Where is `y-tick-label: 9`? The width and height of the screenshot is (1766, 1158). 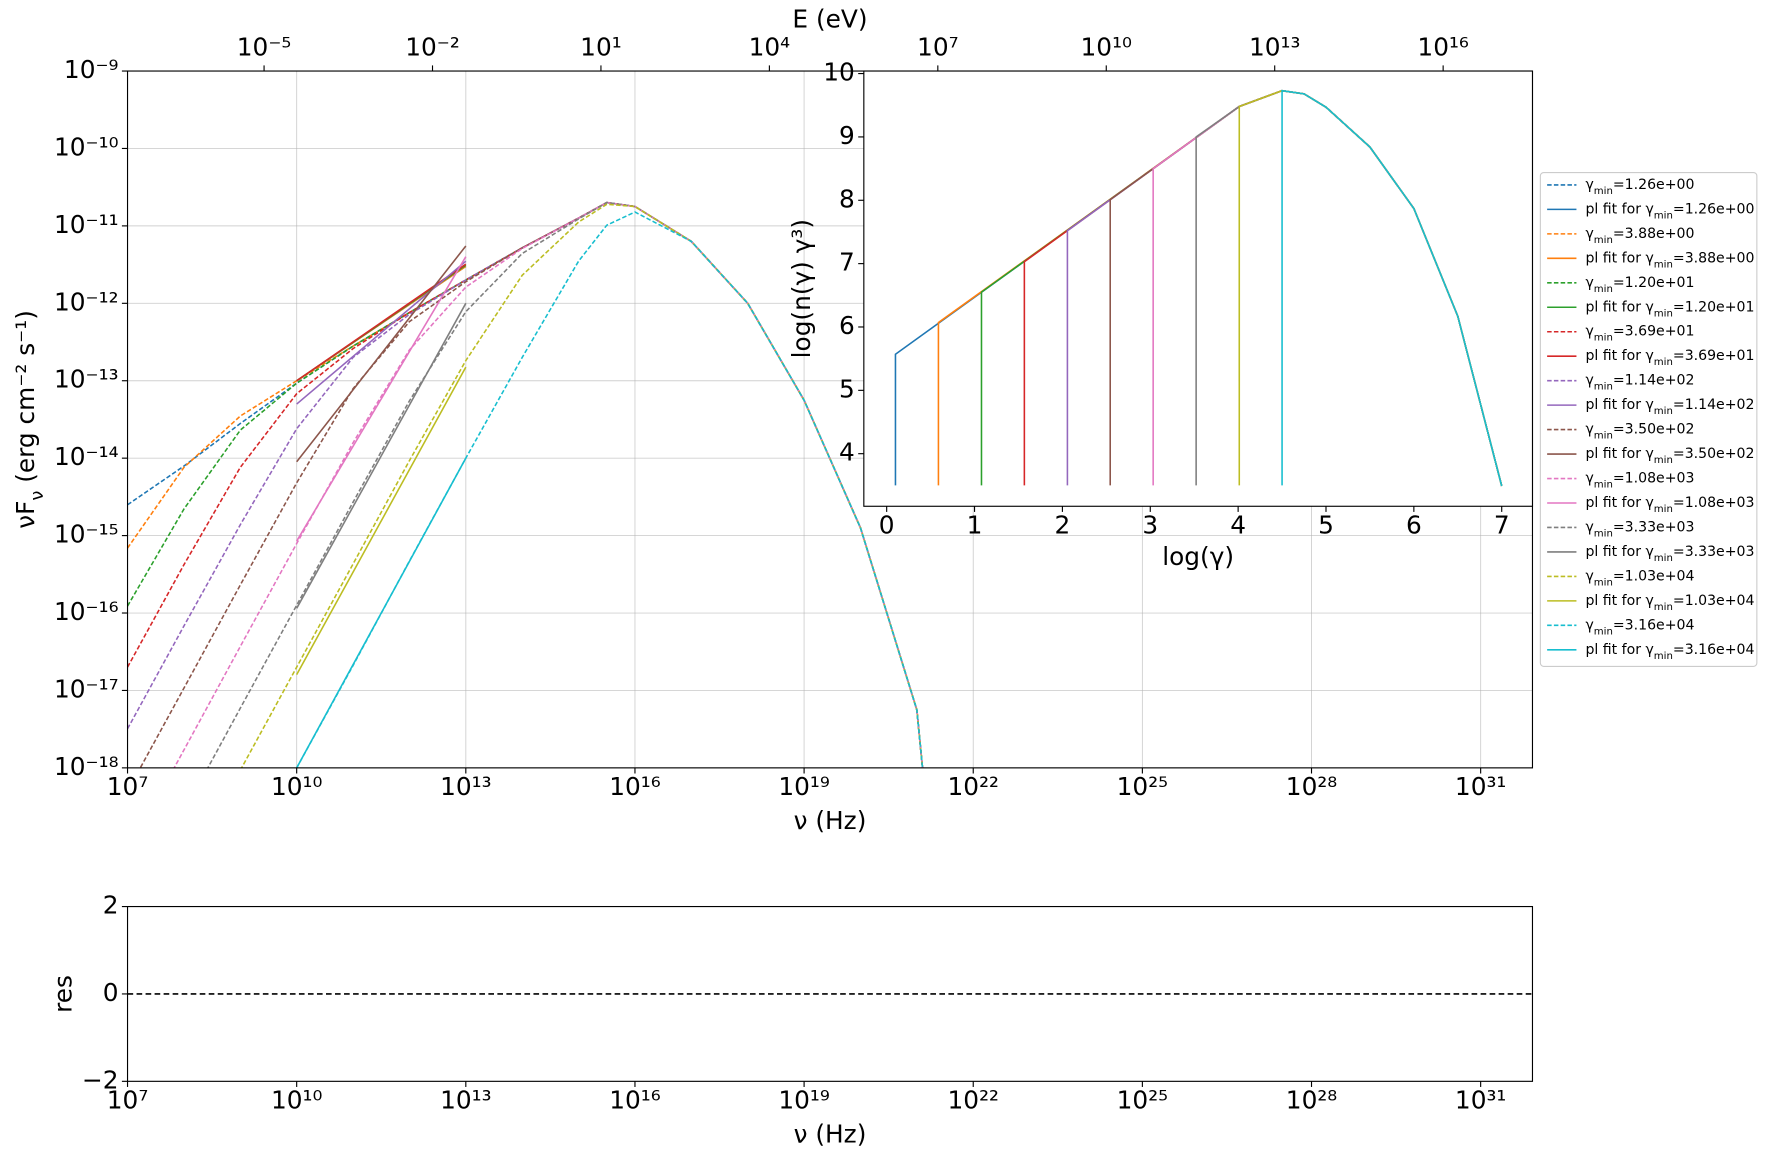 y-tick-label: 9 is located at coordinates (847, 135).